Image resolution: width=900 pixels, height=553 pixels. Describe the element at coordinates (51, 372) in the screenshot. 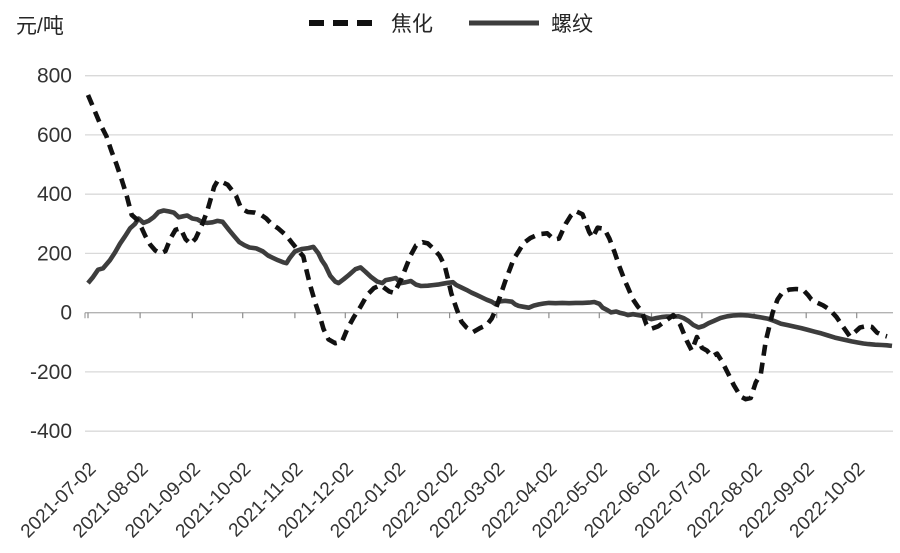

I see `y-tick-label: -200` at that location.